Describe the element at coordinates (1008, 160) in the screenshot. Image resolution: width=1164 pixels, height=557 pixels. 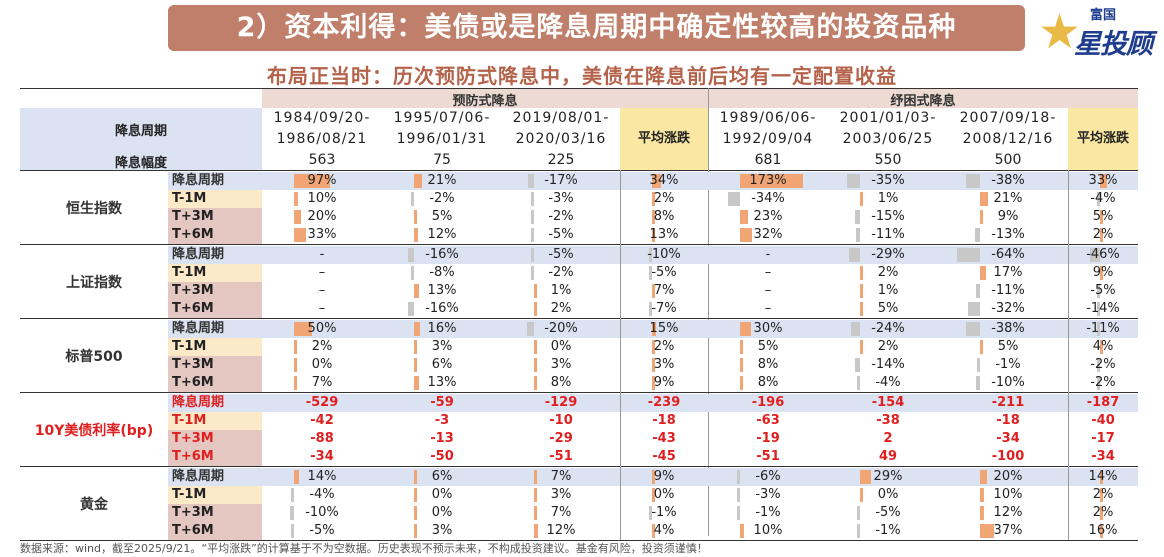
I see `magnitude-value: 500` at that location.